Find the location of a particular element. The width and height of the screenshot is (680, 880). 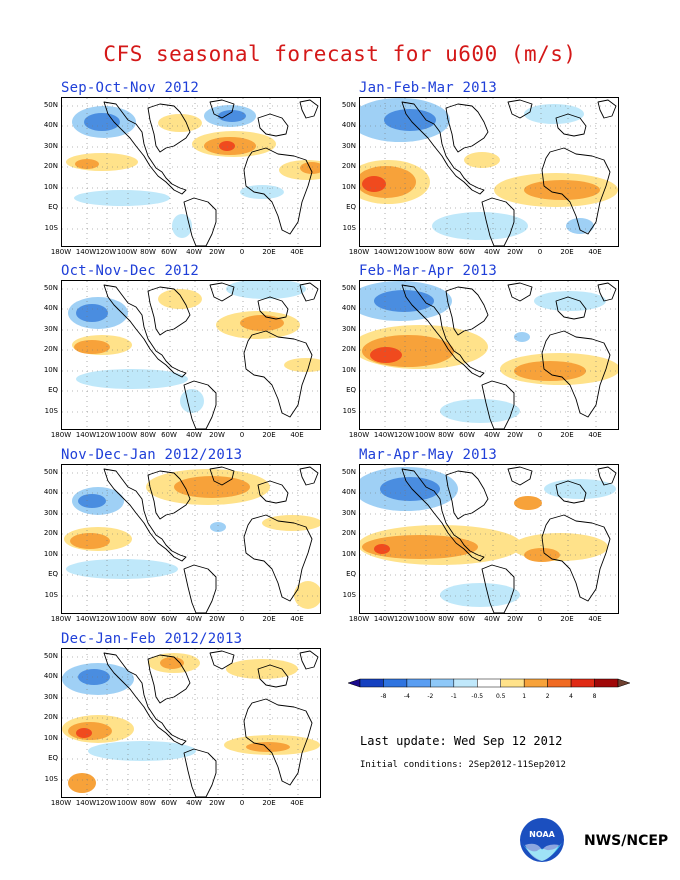

longitude-label: 60W is located at coordinates (467, 435).